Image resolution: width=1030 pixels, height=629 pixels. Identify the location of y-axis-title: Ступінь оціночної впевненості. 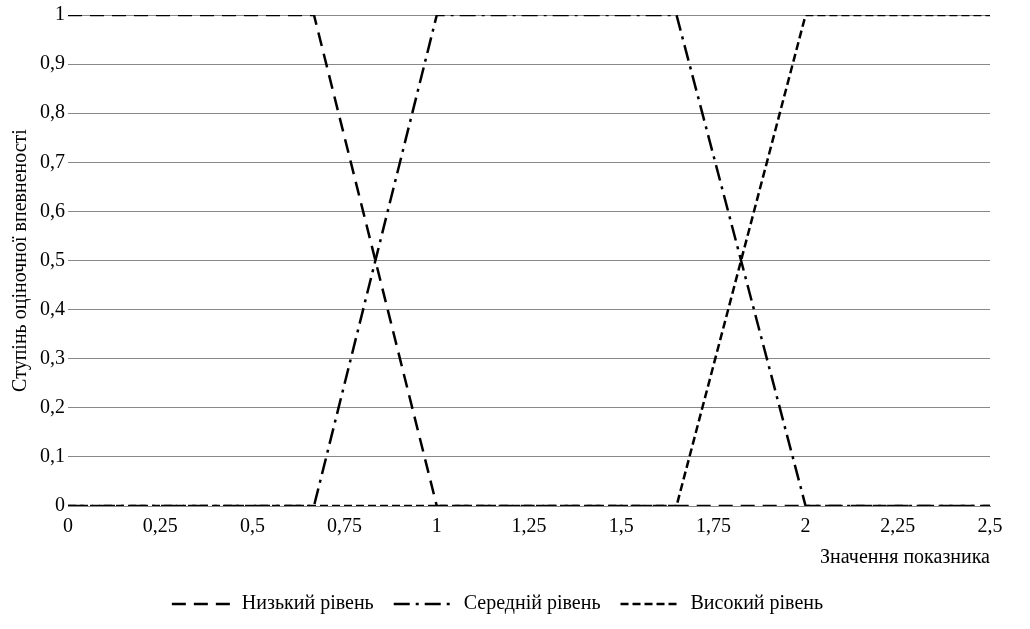
(20, 260).